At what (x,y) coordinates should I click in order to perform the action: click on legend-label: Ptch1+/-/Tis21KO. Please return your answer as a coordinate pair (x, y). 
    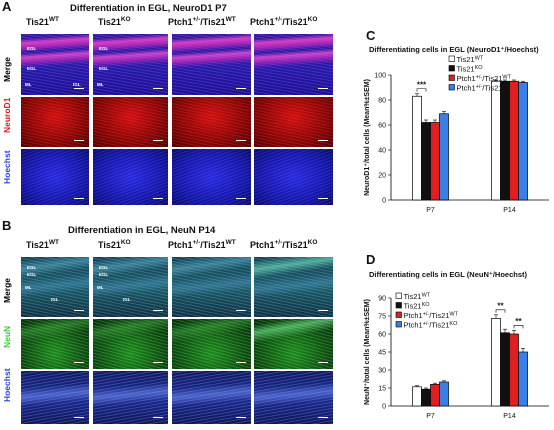
    Looking at the image, I should click on (431, 325).